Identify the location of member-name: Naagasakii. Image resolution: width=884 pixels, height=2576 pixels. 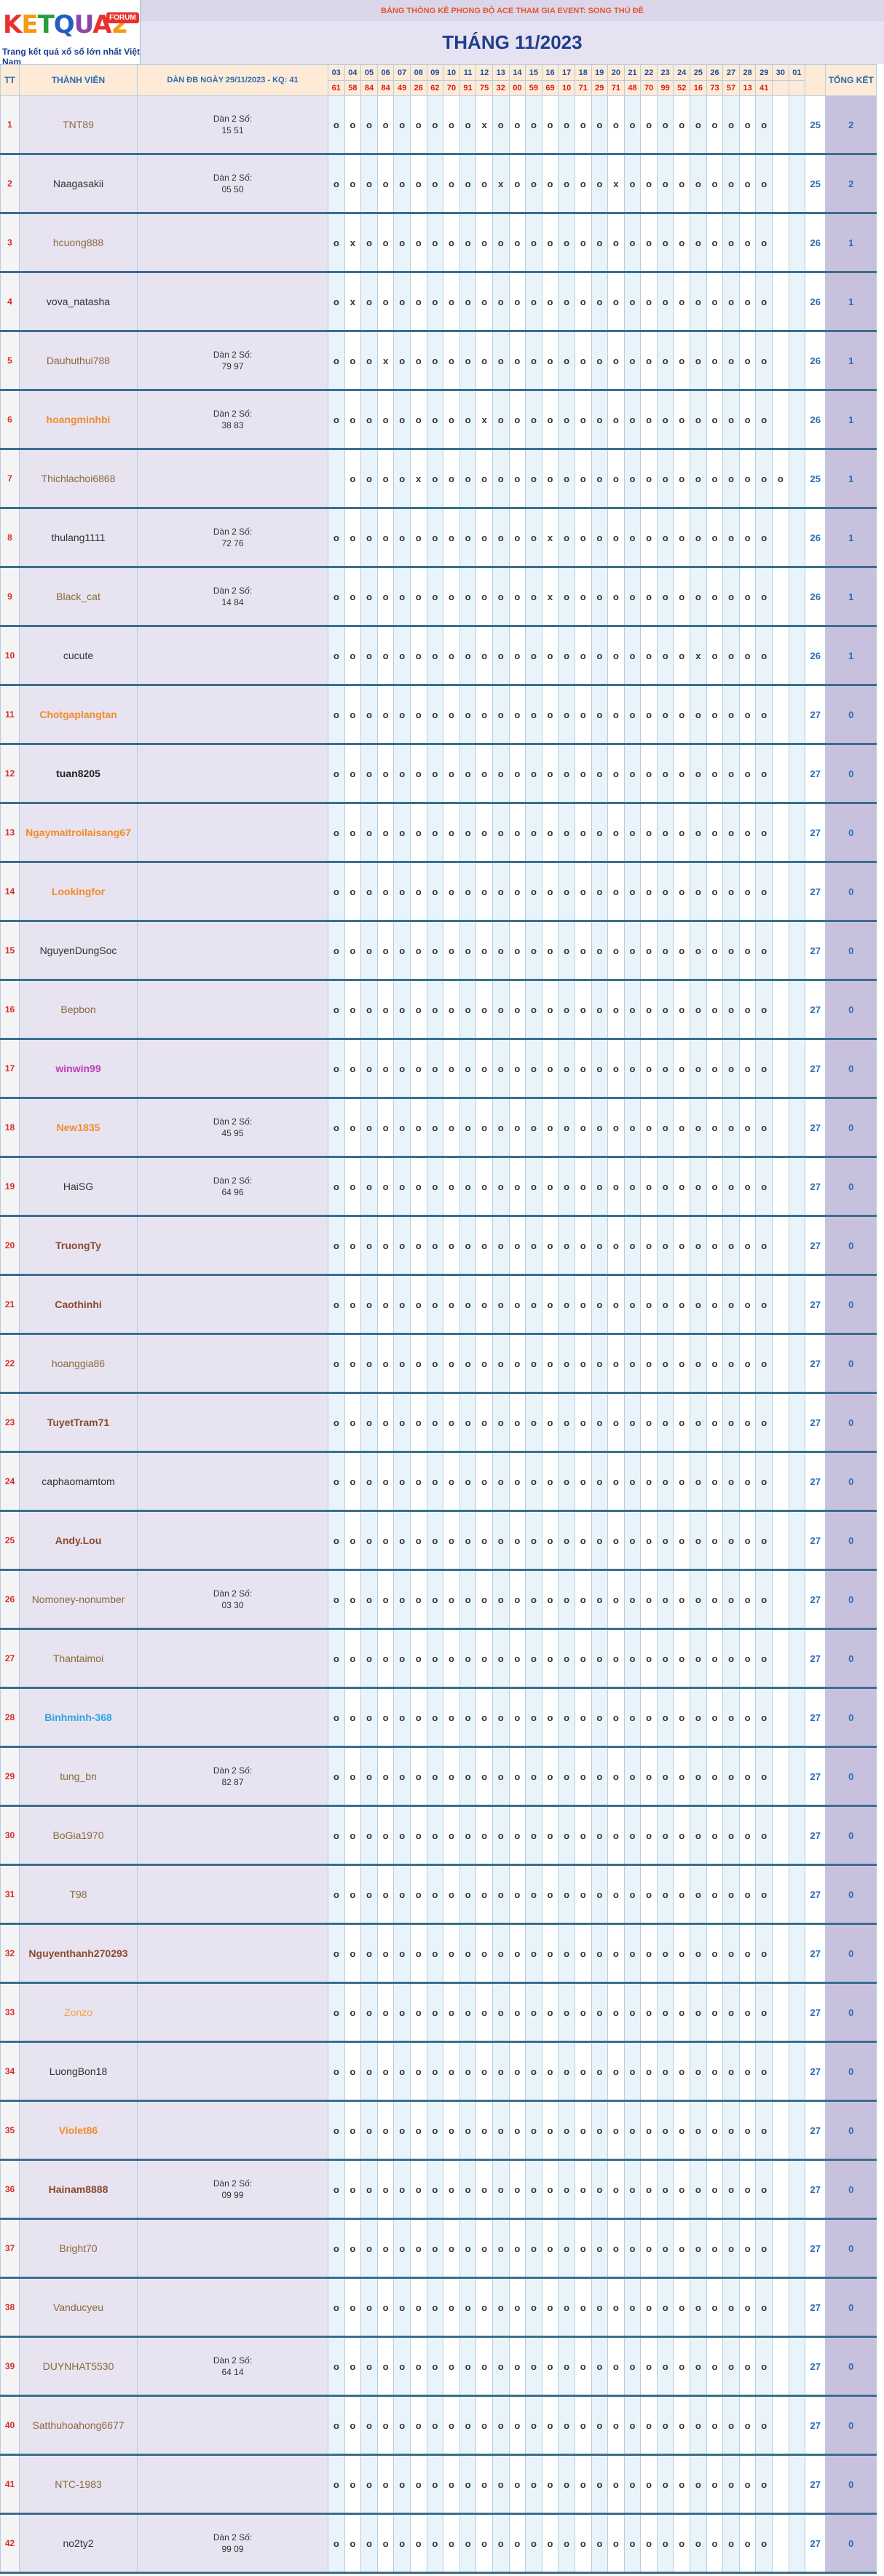
(78, 184).